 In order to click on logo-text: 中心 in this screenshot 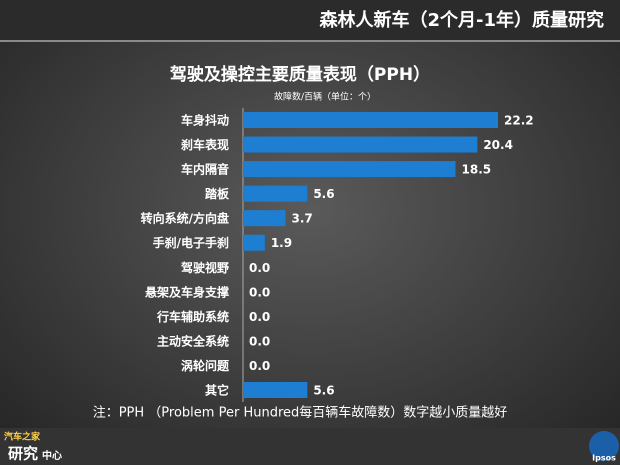, I will do `click(52, 455)`.